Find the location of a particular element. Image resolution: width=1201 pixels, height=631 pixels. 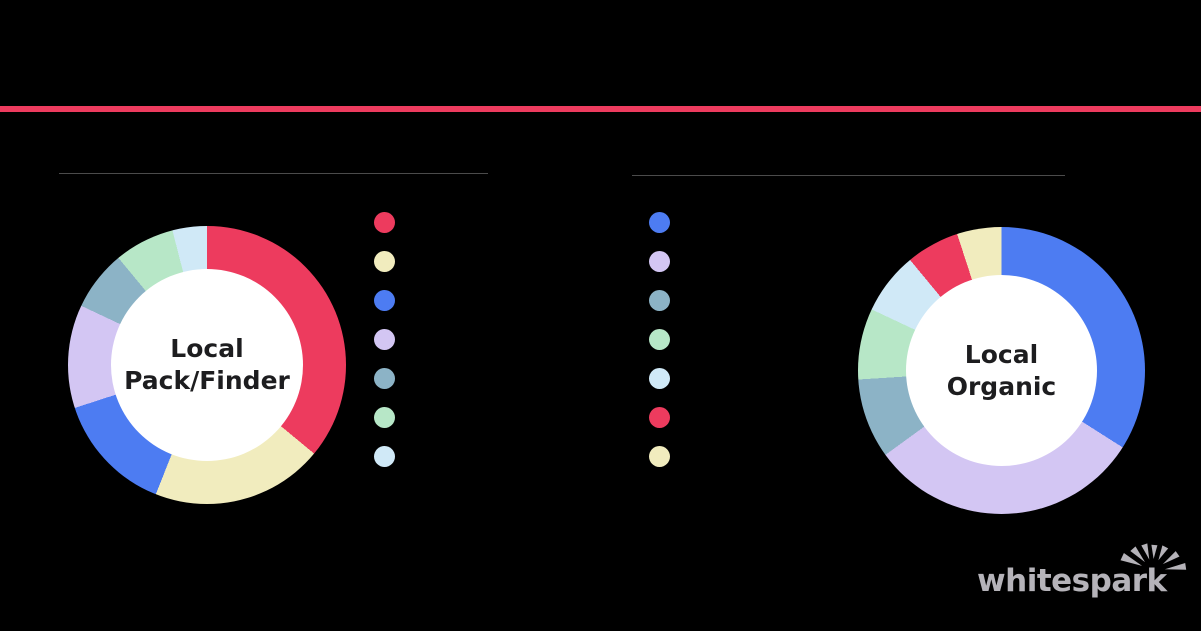

whitespark-logo-text: whitespark is located at coordinates (1072, 581).